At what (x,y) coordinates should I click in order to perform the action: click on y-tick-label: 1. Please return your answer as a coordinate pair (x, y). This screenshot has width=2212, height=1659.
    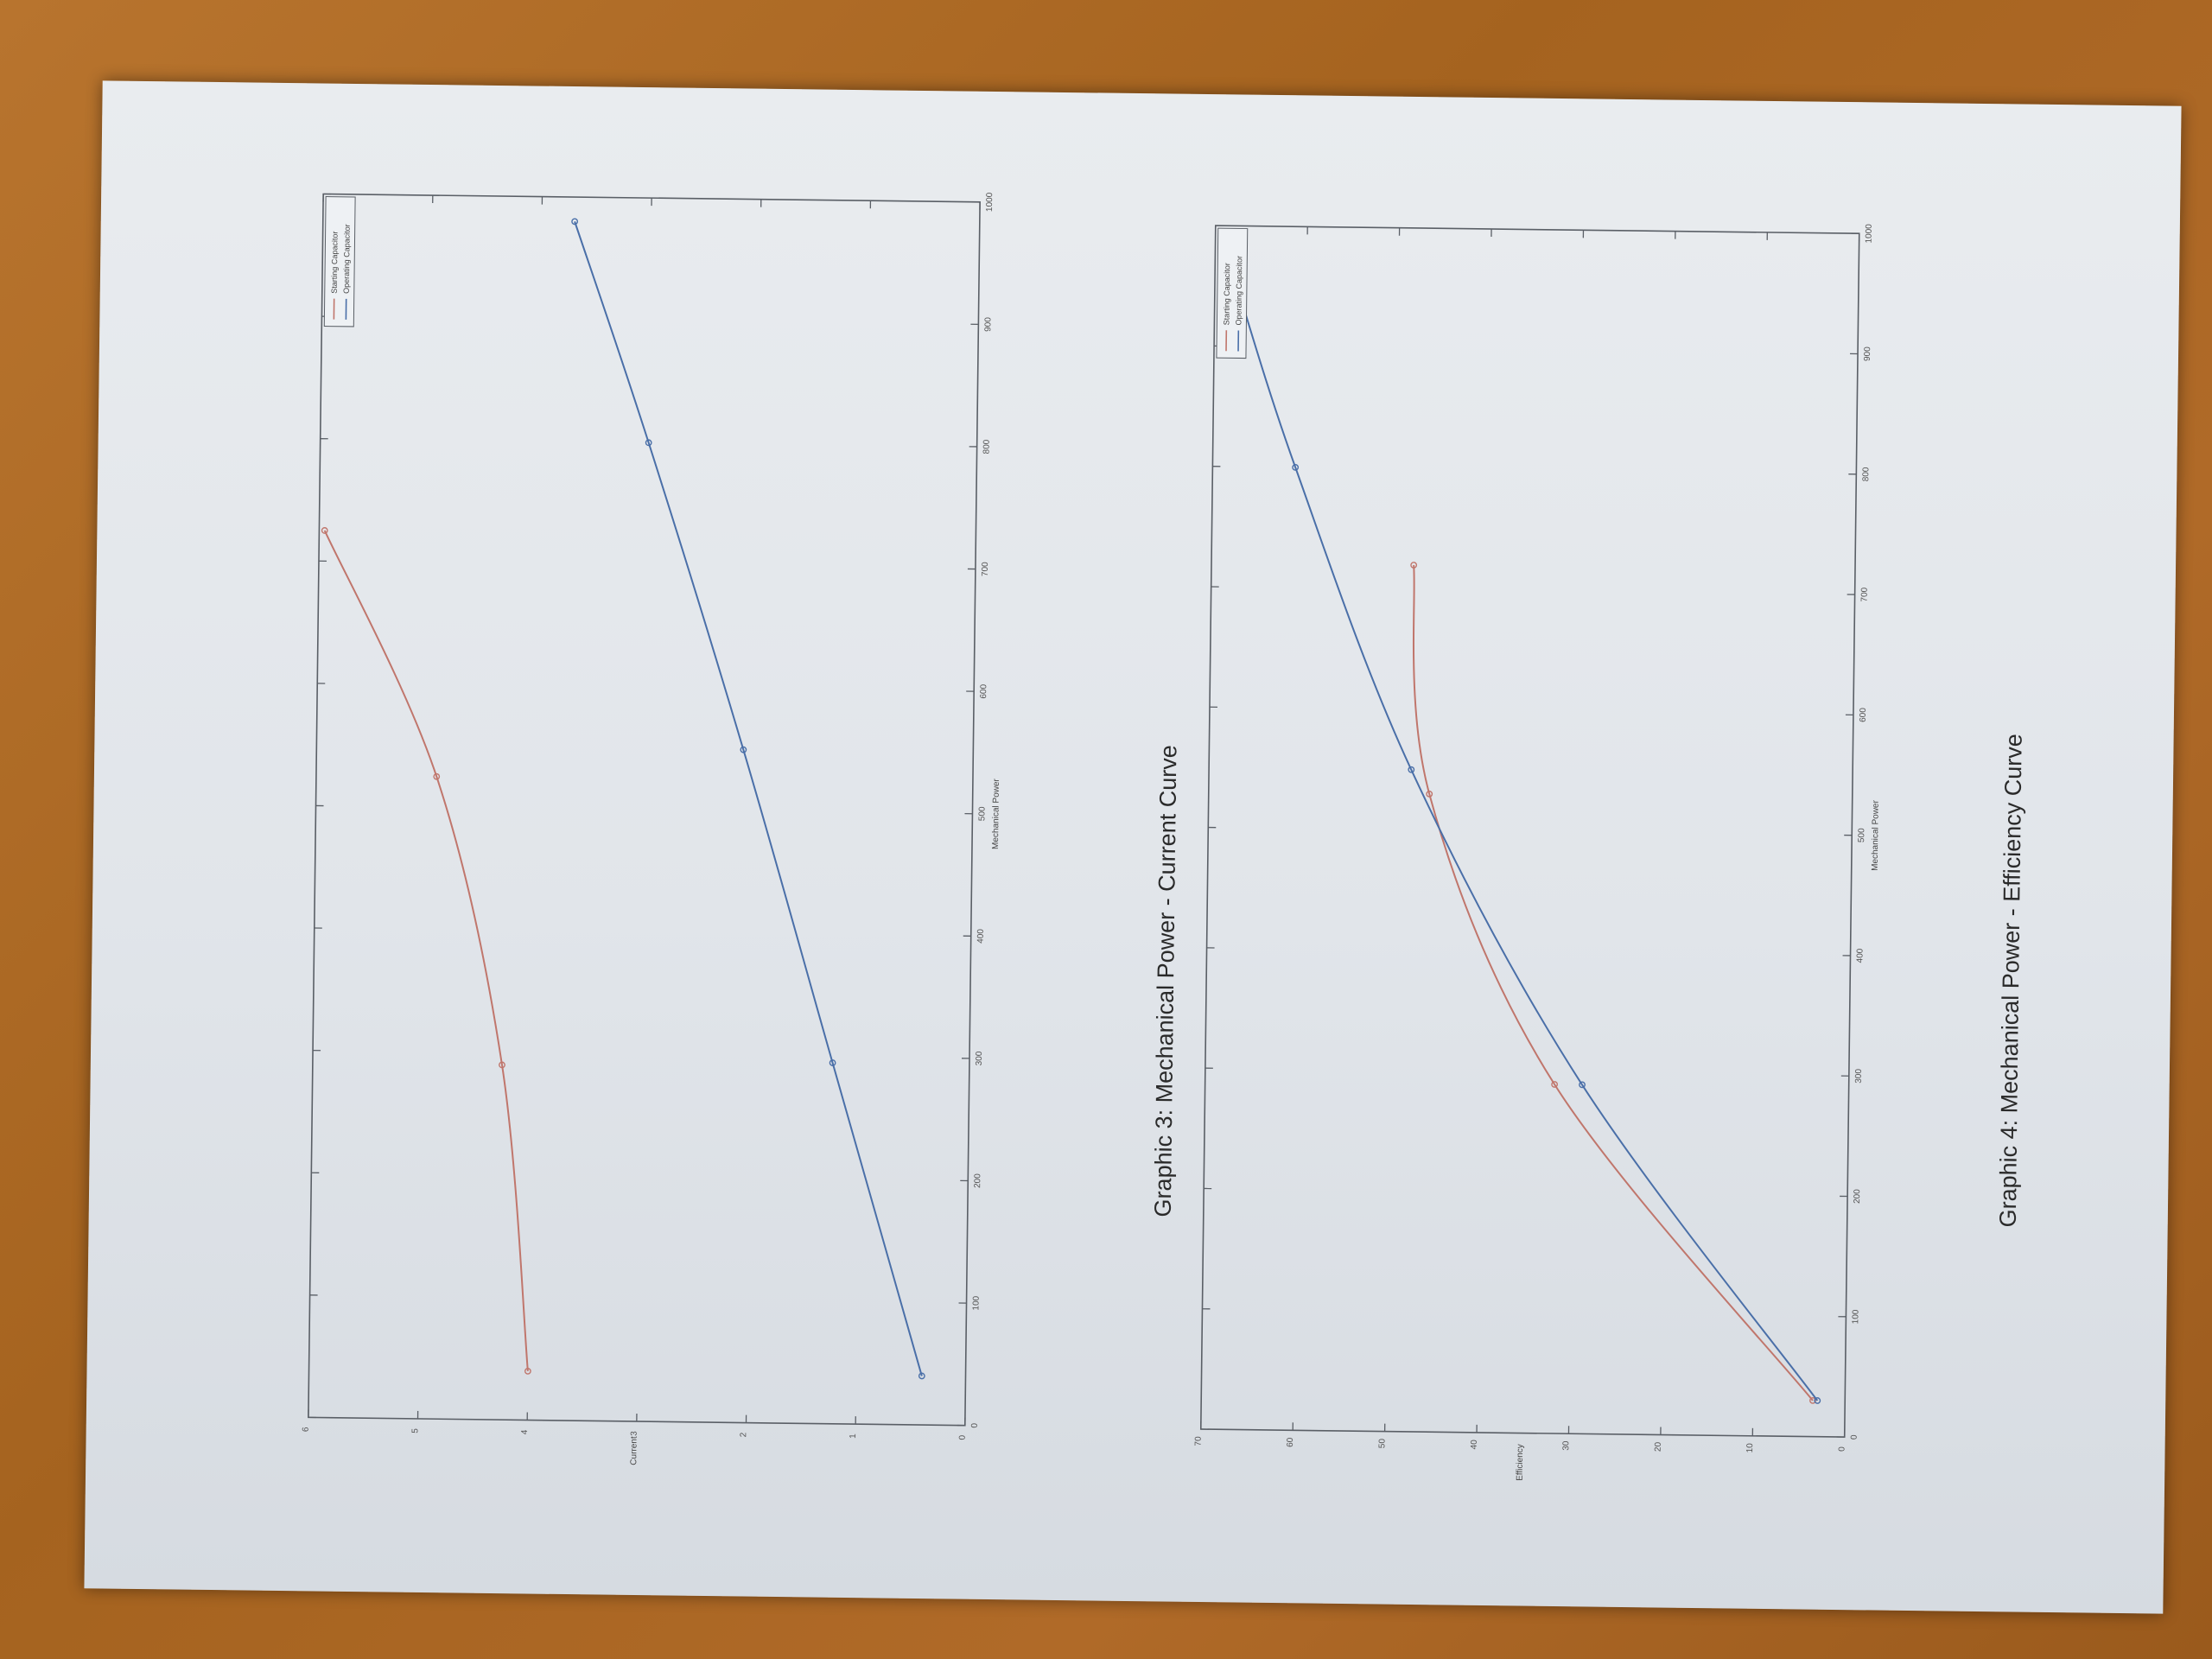
    Looking at the image, I should click on (853, 1436).